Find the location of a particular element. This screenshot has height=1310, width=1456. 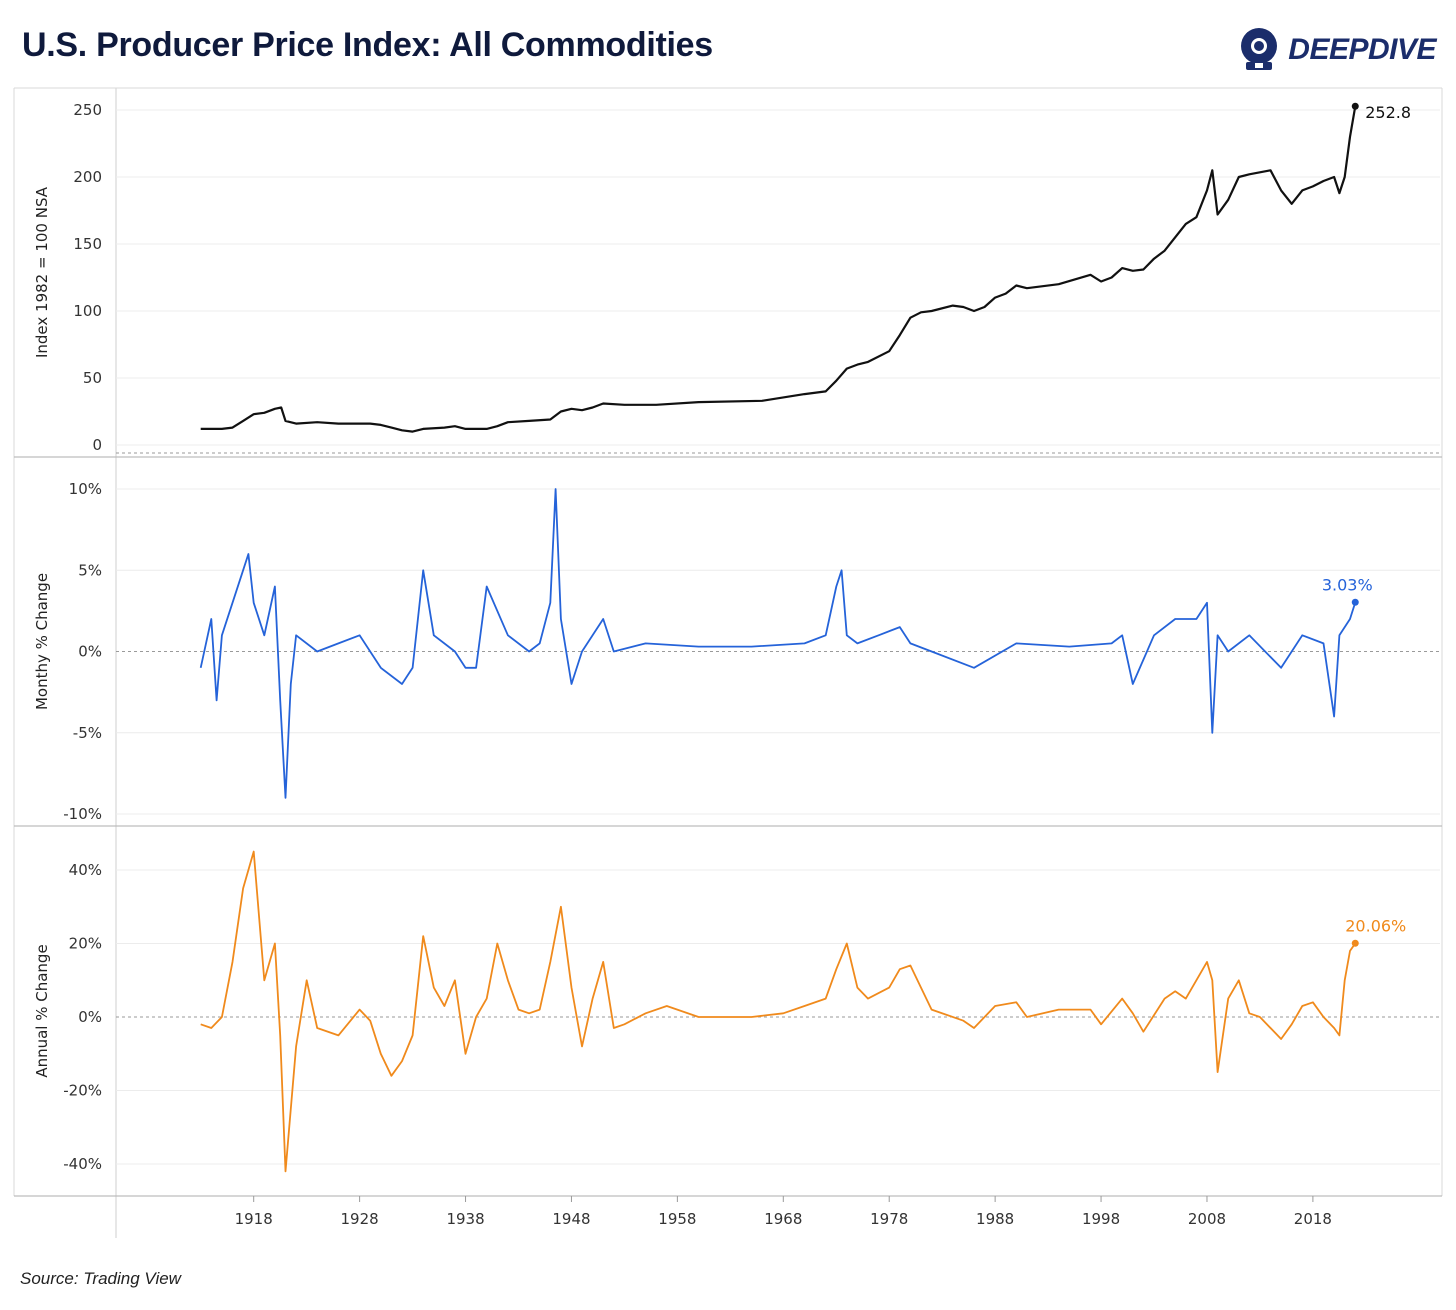

x-tick-label: 1958 is located at coordinates (677, 1219).